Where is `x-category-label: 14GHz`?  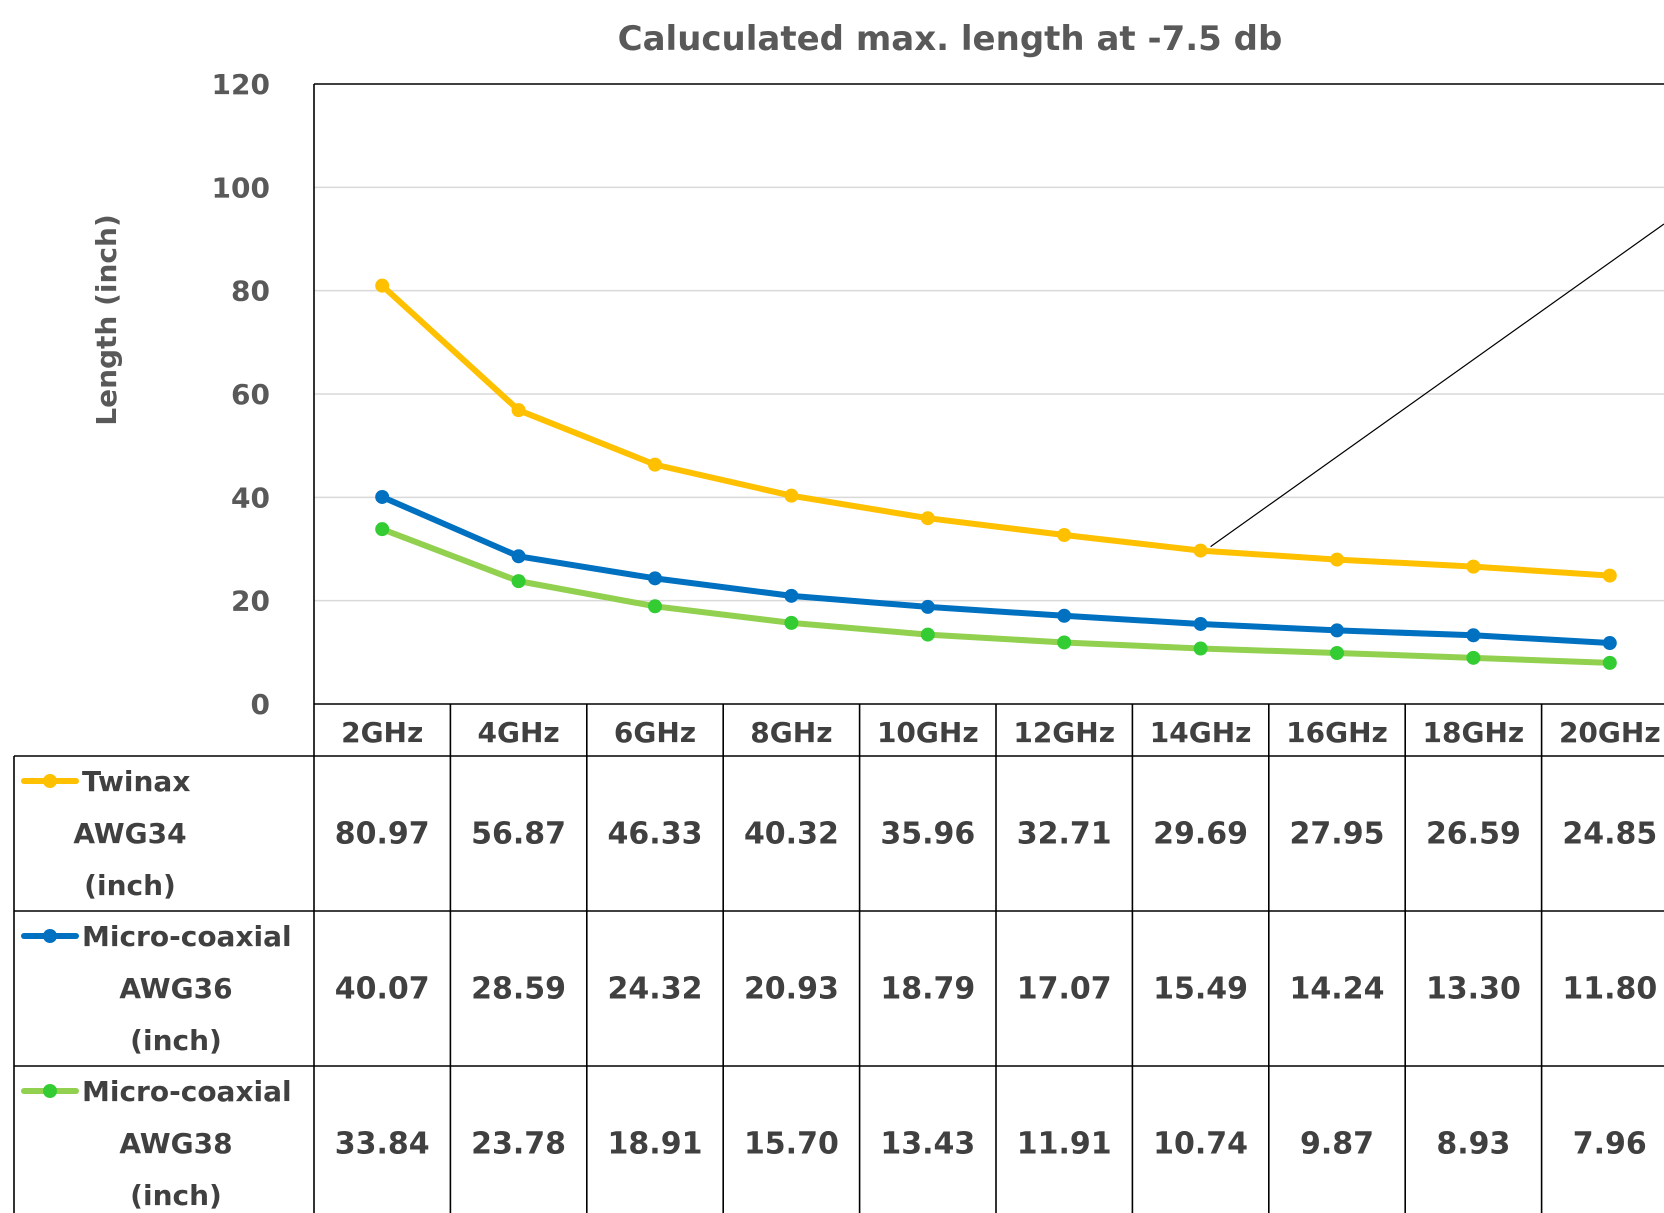
x-category-label: 14GHz is located at coordinates (1201, 732).